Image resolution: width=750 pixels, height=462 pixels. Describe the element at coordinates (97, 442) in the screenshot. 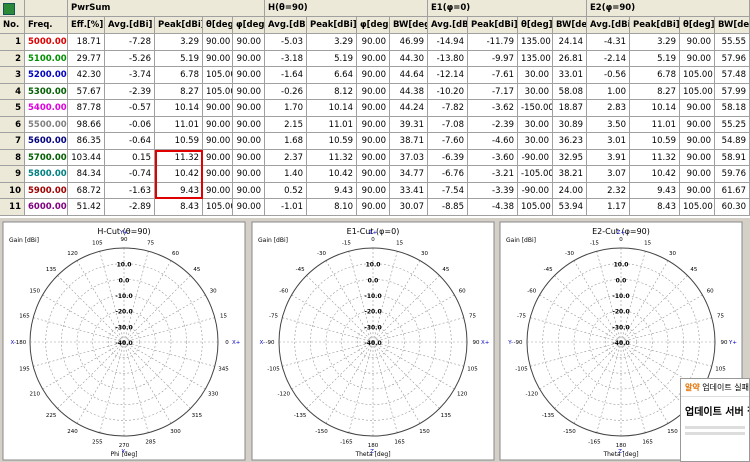

I see `angle-label: 255` at that location.